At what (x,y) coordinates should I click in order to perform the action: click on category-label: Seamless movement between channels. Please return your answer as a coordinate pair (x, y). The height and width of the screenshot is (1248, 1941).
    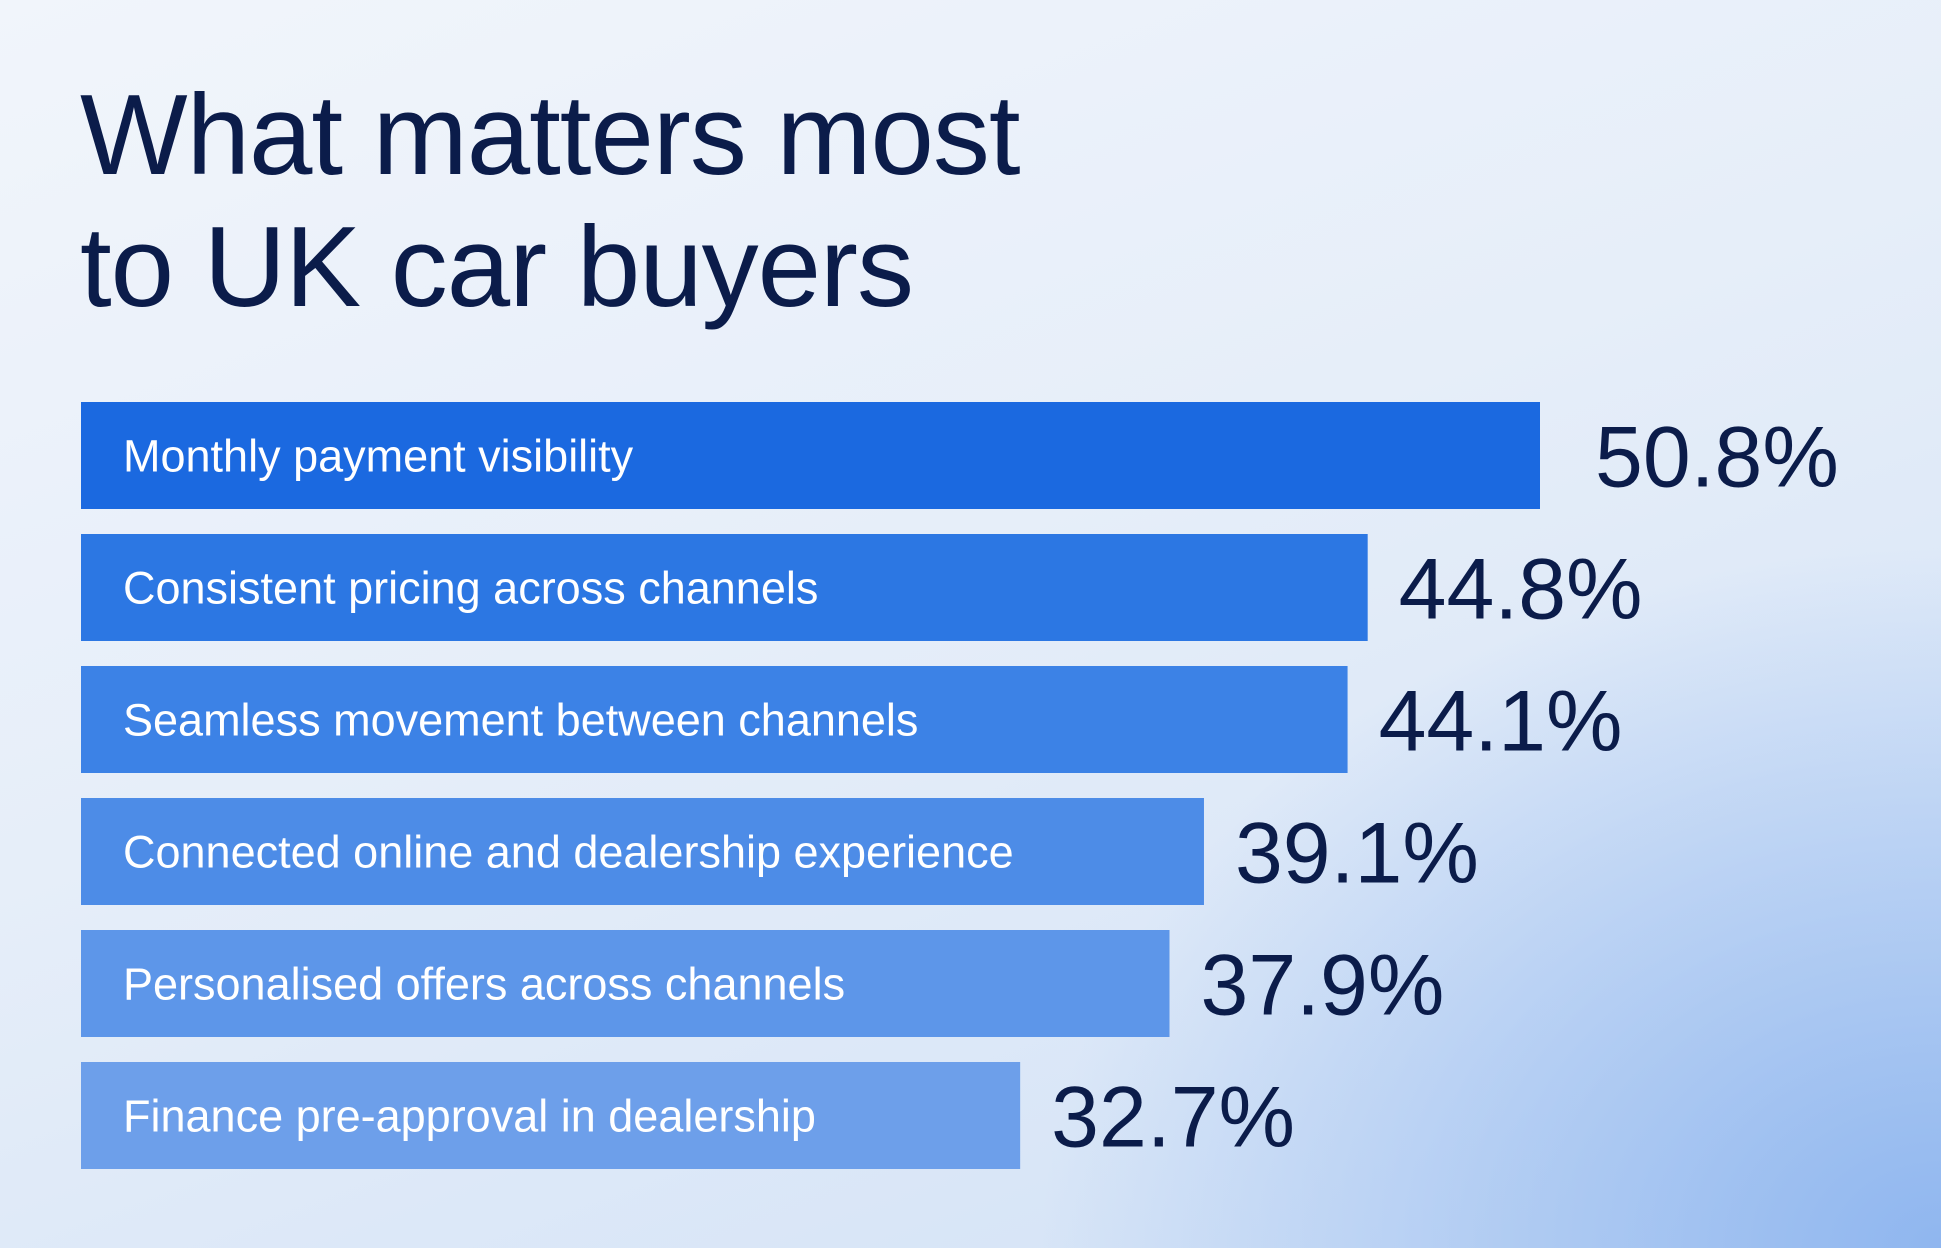
    Looking at the image, I should click on (520, 720).